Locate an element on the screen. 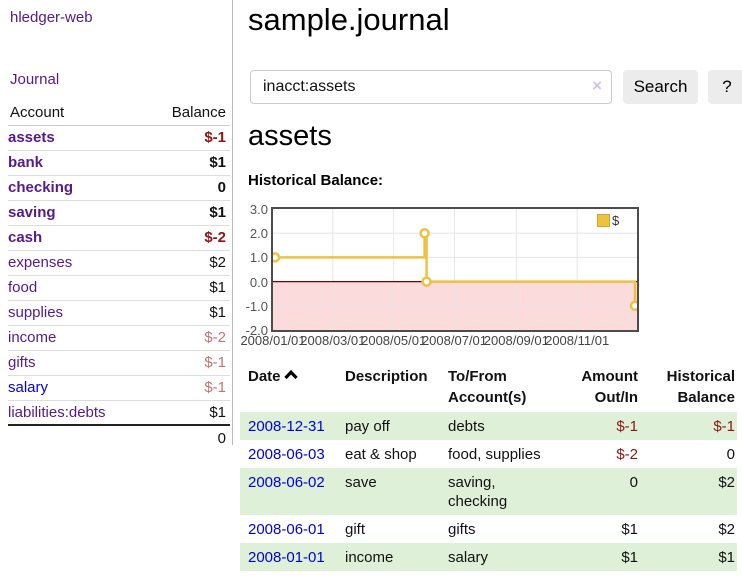  account-heading: assets is located at coordinates (290, 136).